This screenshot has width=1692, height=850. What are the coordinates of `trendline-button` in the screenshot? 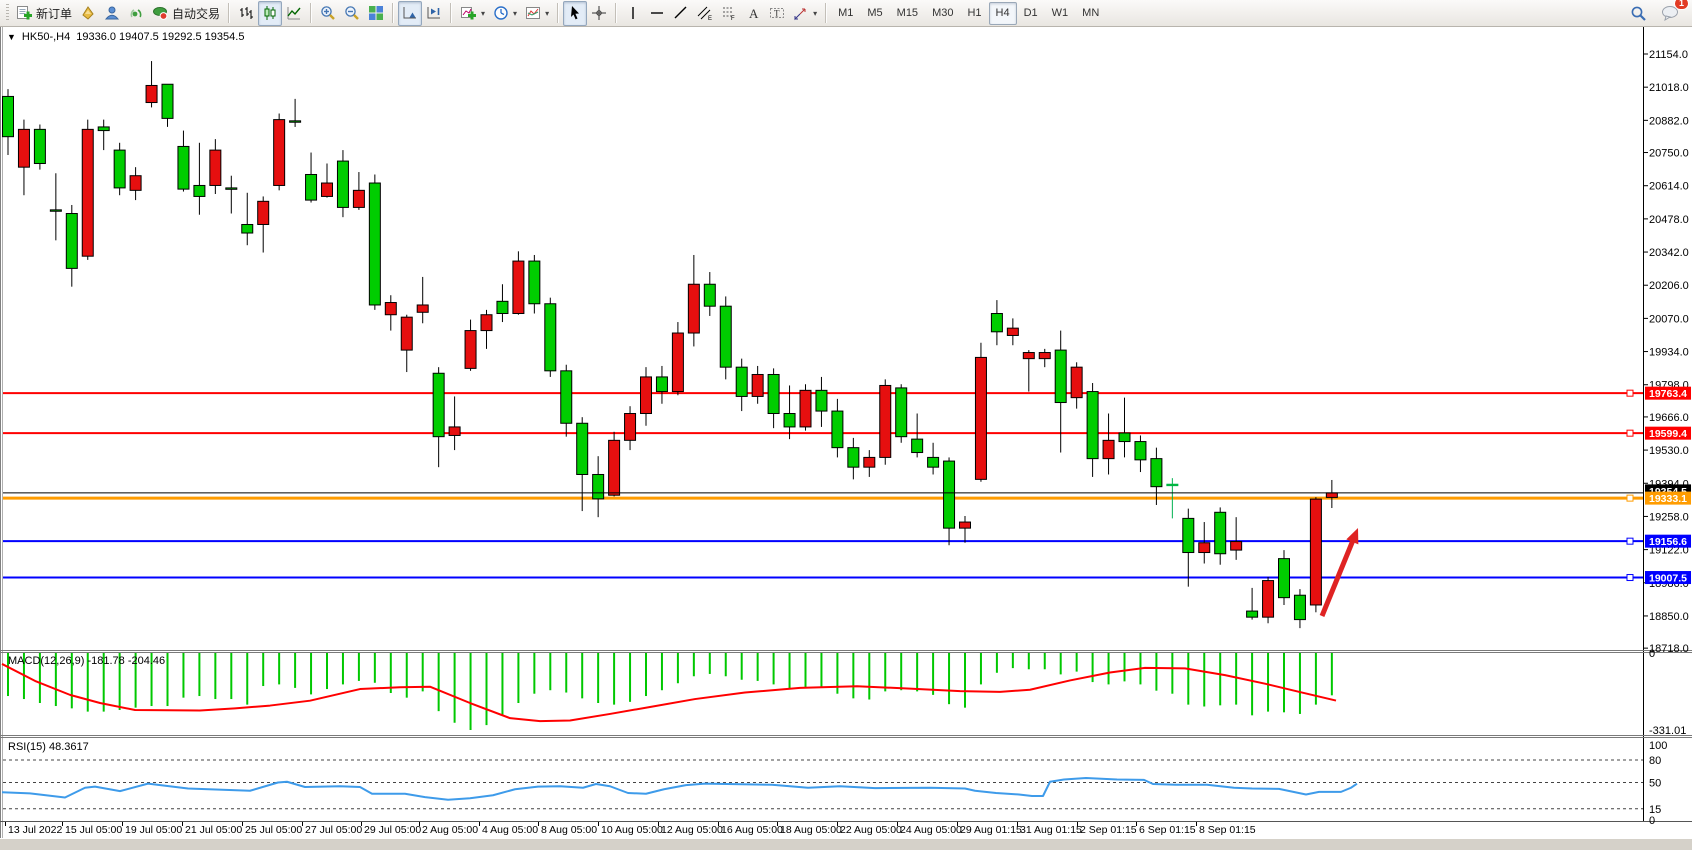 It's located at (681, 13).